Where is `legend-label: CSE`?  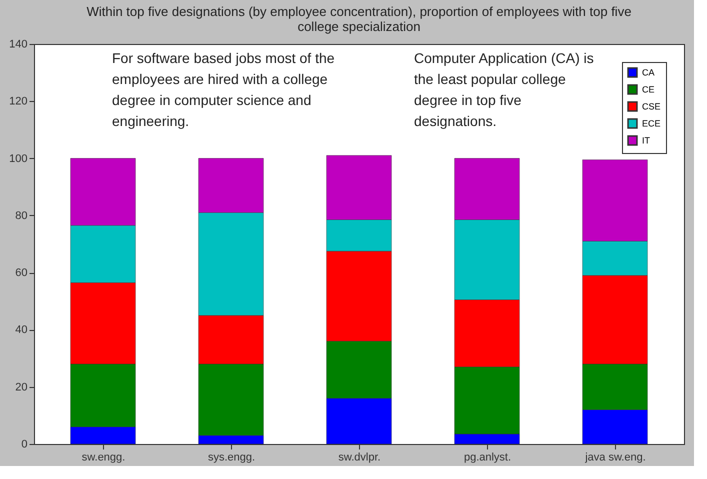
legend-label: CSE is located at coordinates (651, 107).